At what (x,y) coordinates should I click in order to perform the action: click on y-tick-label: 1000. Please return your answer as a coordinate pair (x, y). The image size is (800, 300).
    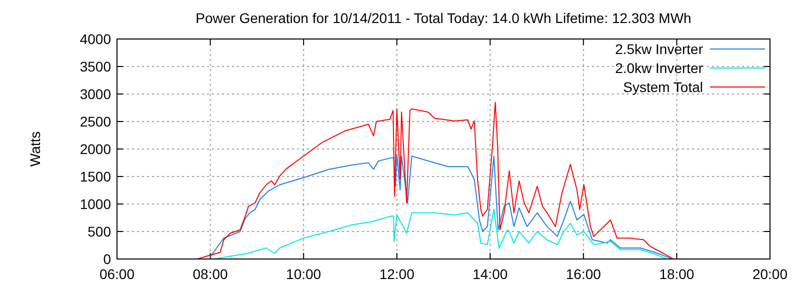
    Looking at the image, I should click on (96, 204).